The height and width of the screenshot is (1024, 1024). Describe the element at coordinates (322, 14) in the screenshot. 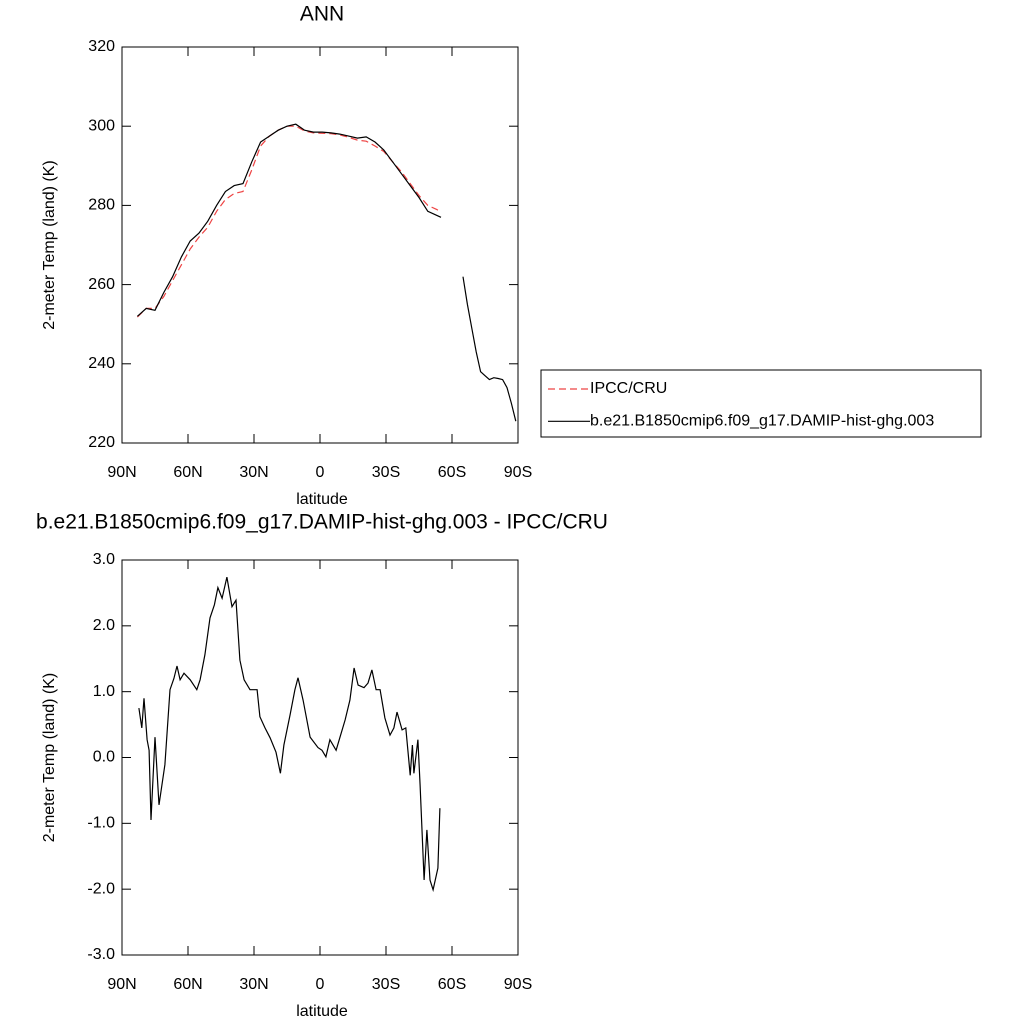

I see `chart-title: ANN` at that location.